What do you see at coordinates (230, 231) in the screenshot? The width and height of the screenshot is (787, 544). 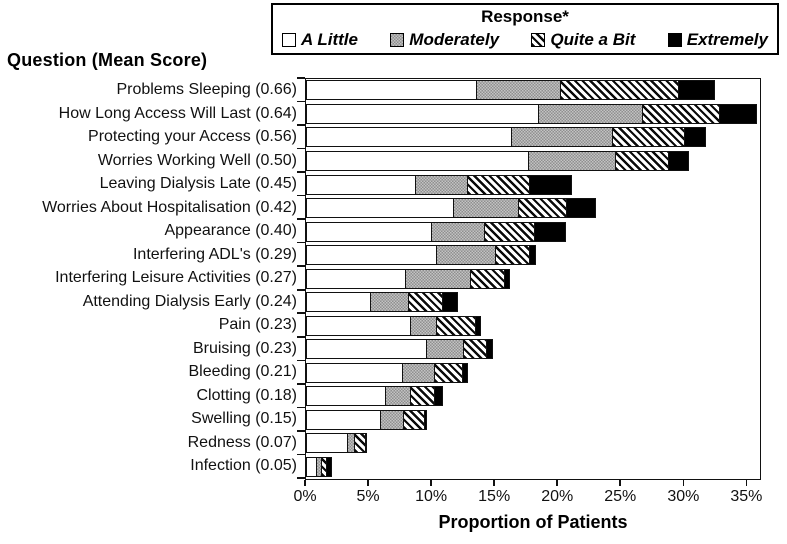 I see `category-label: Appearance (0.40)` at bounding box center [230, 231].